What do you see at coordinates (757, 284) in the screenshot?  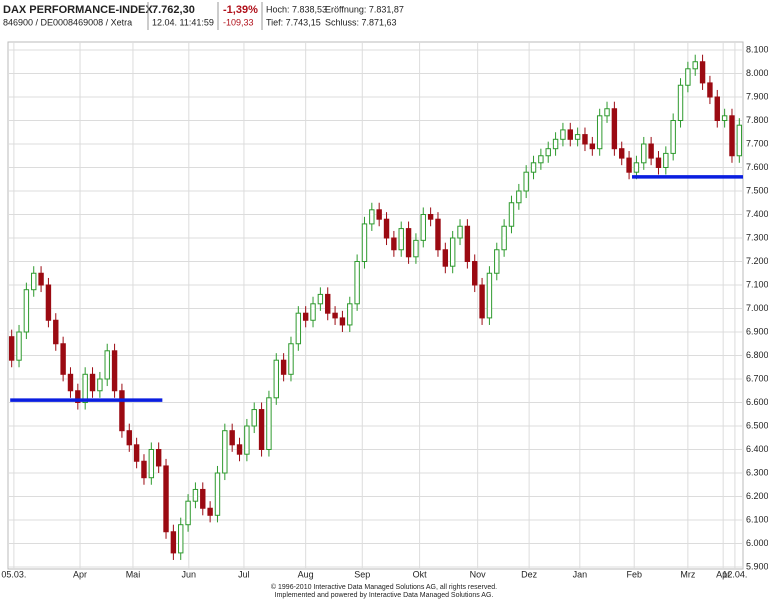 I see `y-tick-label: 7.100` at bounding box center [757, 284].